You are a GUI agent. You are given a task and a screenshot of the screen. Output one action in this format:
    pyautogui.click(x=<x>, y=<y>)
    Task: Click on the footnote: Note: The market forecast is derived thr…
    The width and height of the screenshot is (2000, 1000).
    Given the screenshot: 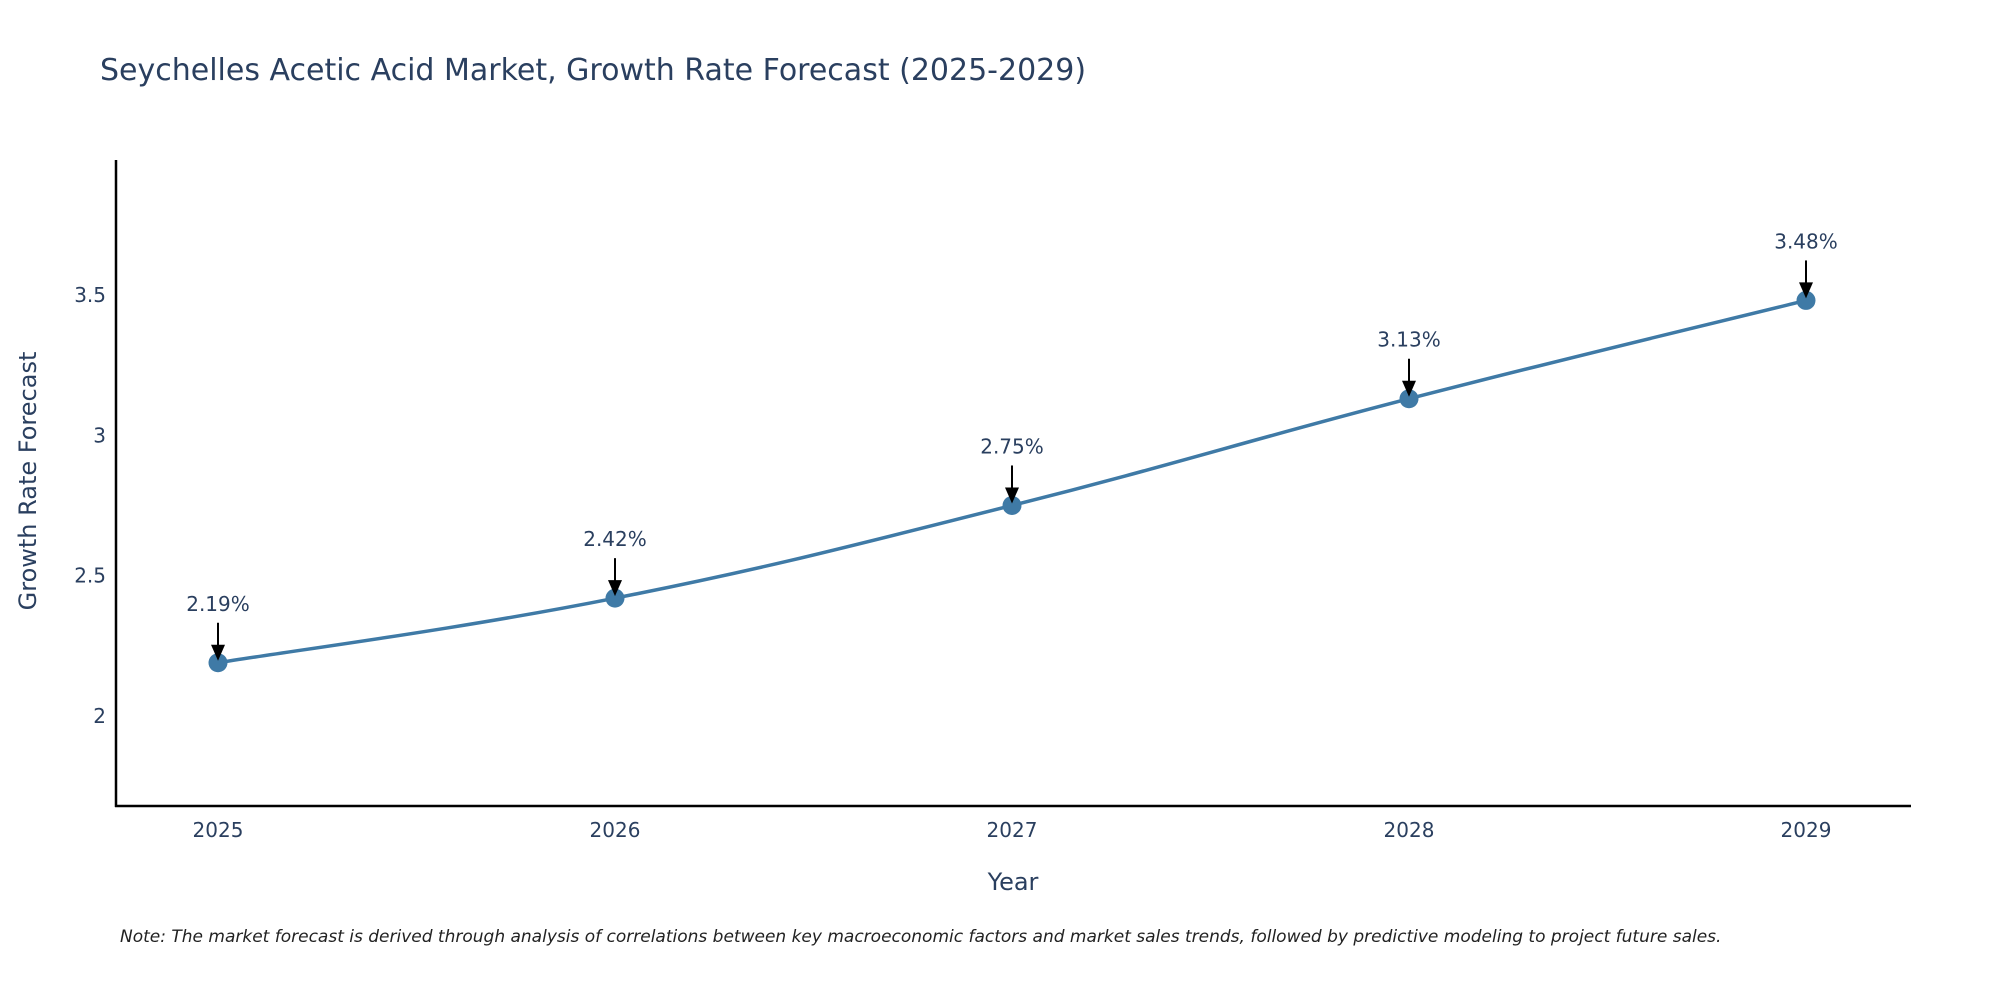 What is the action you would take?
    pyautogui.click(x=920, y=937)
    